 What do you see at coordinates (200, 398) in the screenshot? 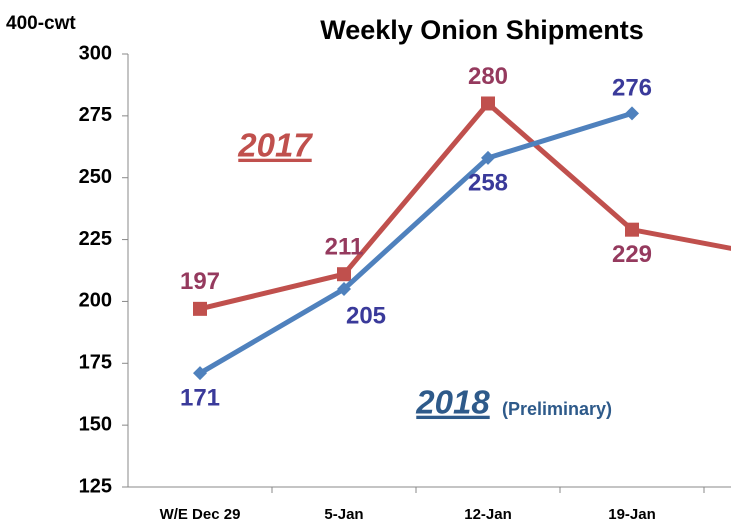
I see `data-label: 171` at bounding box center [200, 398].